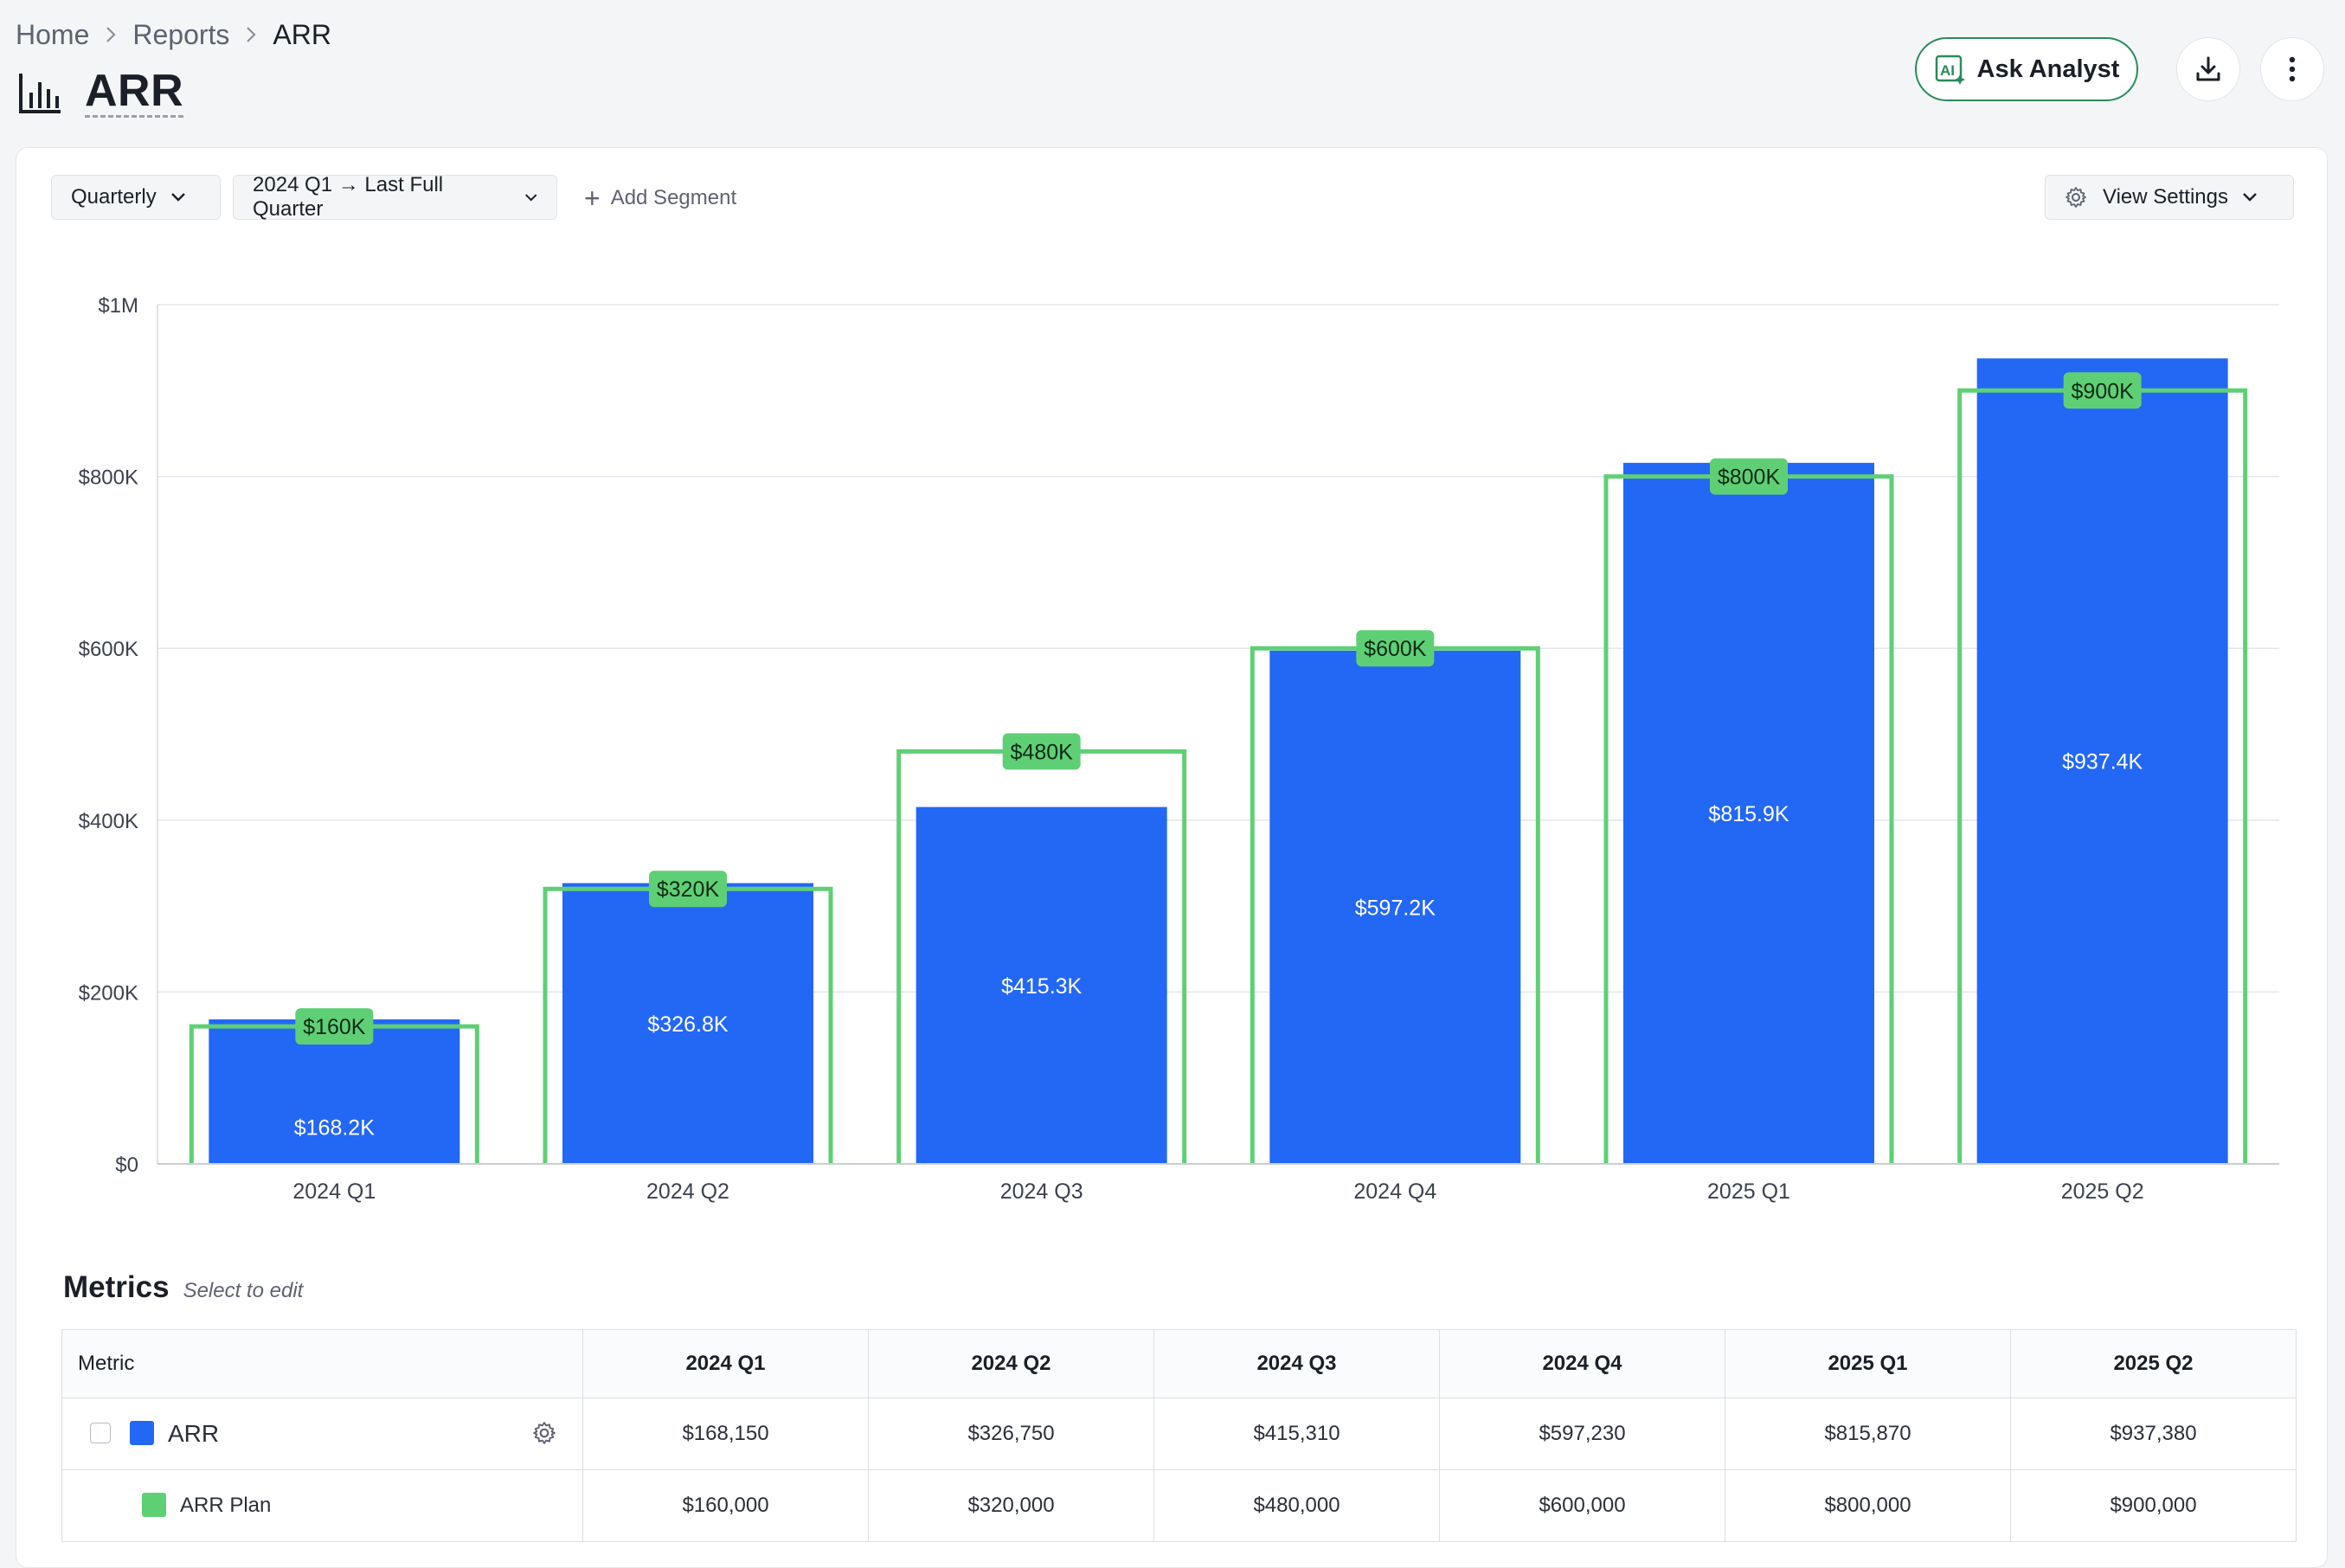 The image size is (2345, 1568). I want to click on arr-value-label: $937.4K, so click(2102, 762).